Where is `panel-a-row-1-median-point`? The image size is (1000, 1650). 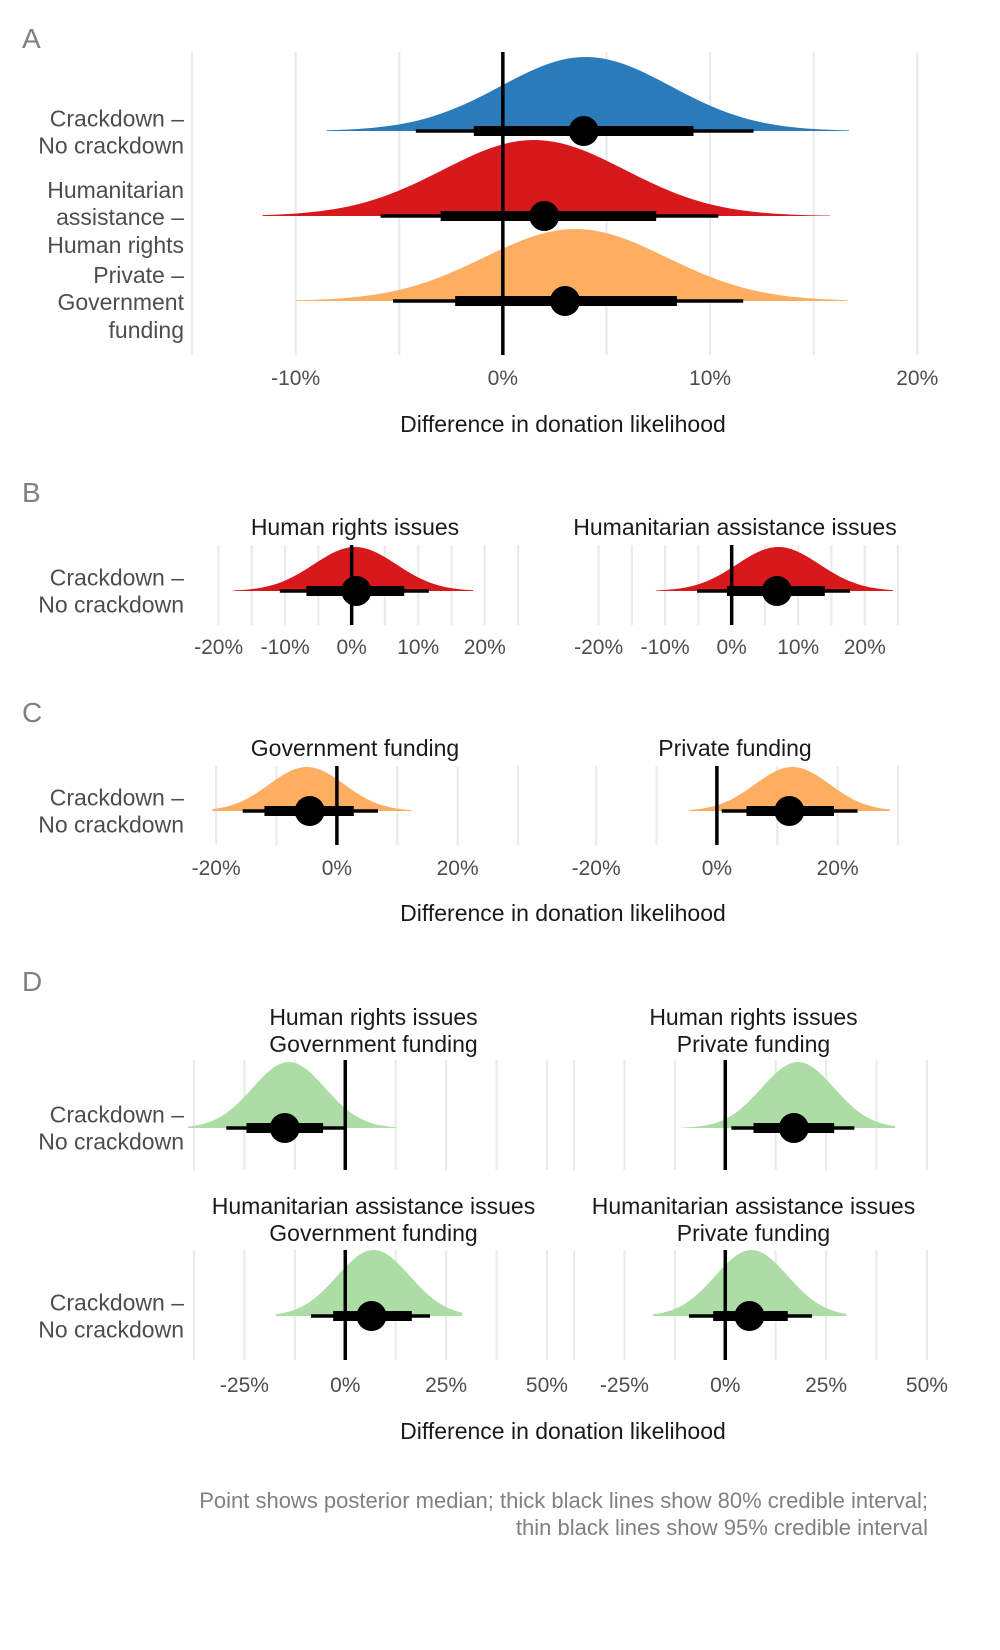 panel-a-row-1-median-point is located at coordinates (583, 131).